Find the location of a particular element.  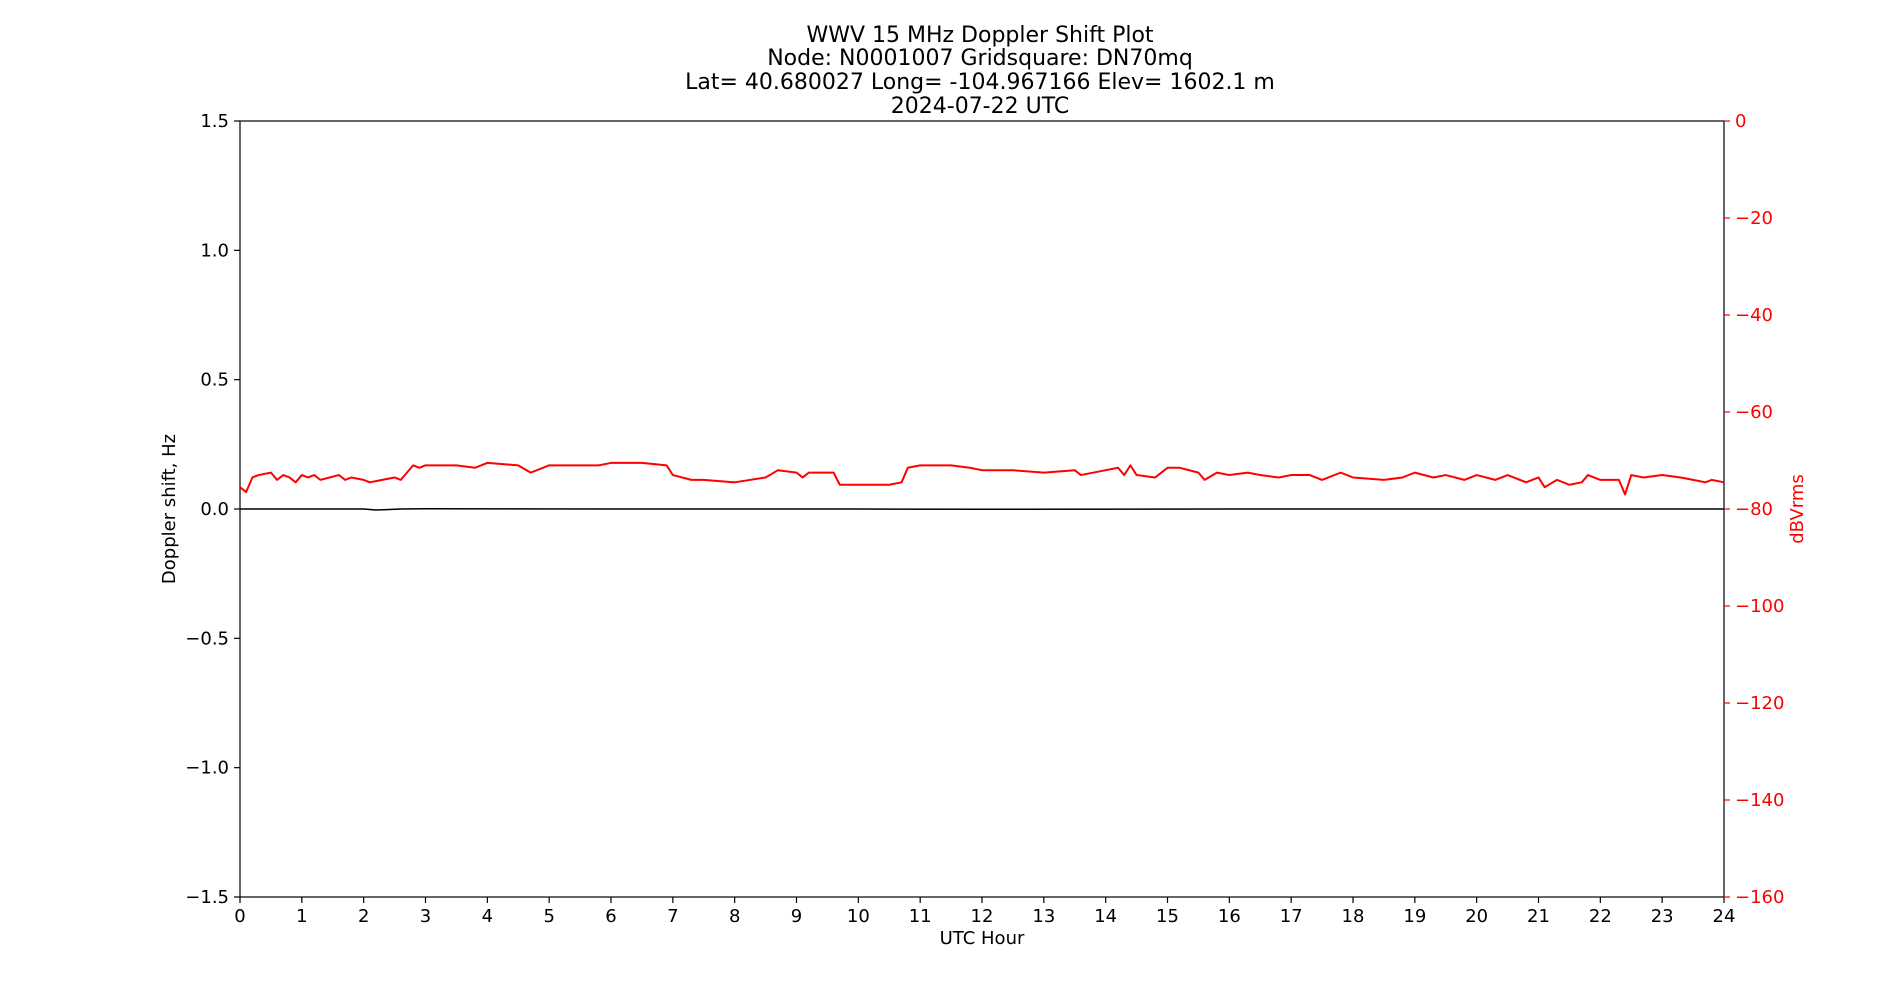

x-tick-label: 2 is located at coordinates (363, 916).